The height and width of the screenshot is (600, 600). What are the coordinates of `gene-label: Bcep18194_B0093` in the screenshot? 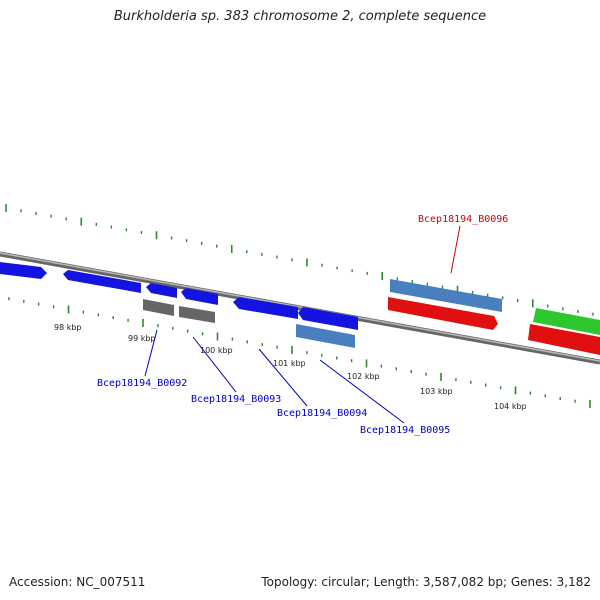 It's located at (236, 399).